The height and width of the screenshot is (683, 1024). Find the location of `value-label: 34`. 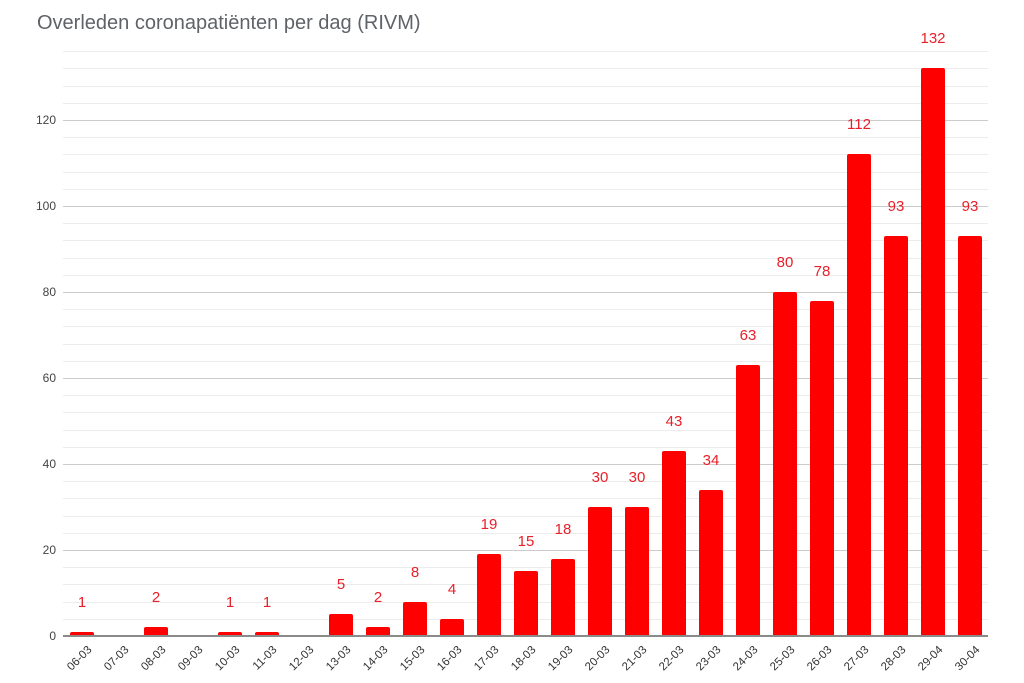

value-label: 34 is located at coordinates (711, 460).